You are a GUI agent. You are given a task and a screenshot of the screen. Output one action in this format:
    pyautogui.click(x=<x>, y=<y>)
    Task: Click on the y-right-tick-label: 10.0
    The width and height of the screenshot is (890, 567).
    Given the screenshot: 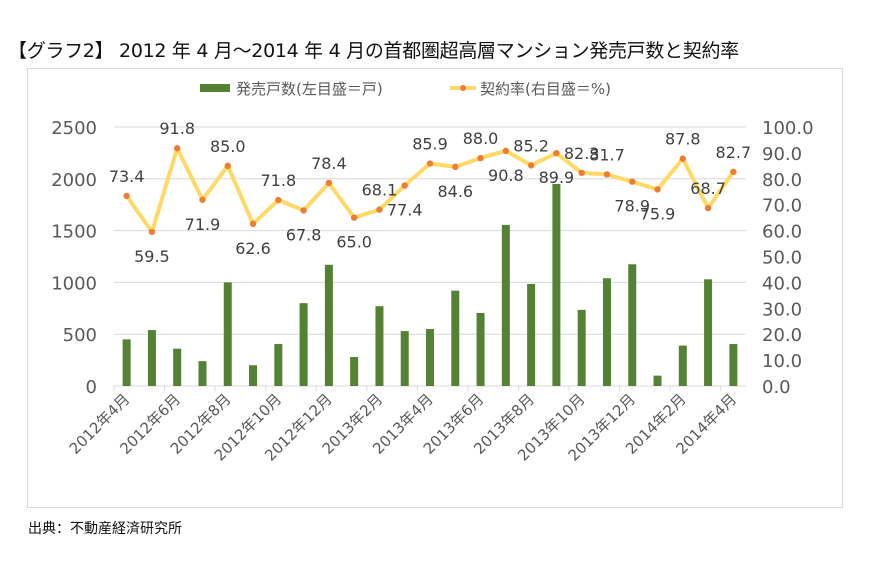 What is the action you would take?
    pyautogui.click(x=782, y=361)
    